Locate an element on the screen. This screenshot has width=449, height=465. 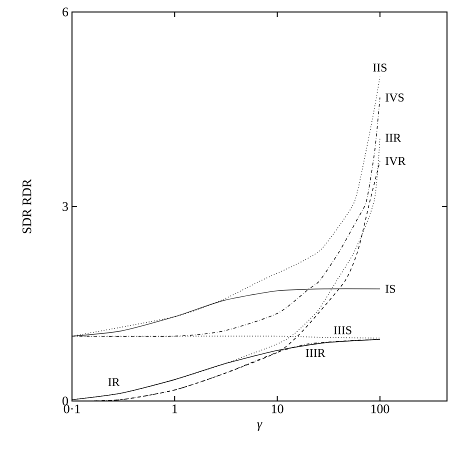
x-tick-label: 1 is located at coordinates (175, 409).